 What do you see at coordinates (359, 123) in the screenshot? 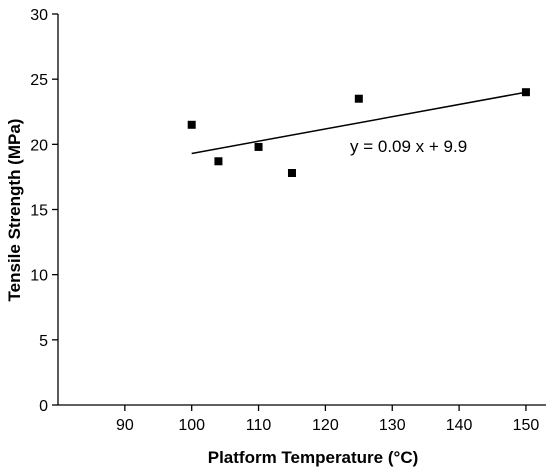
I see `trend-line` at bounding box center [359, 123].